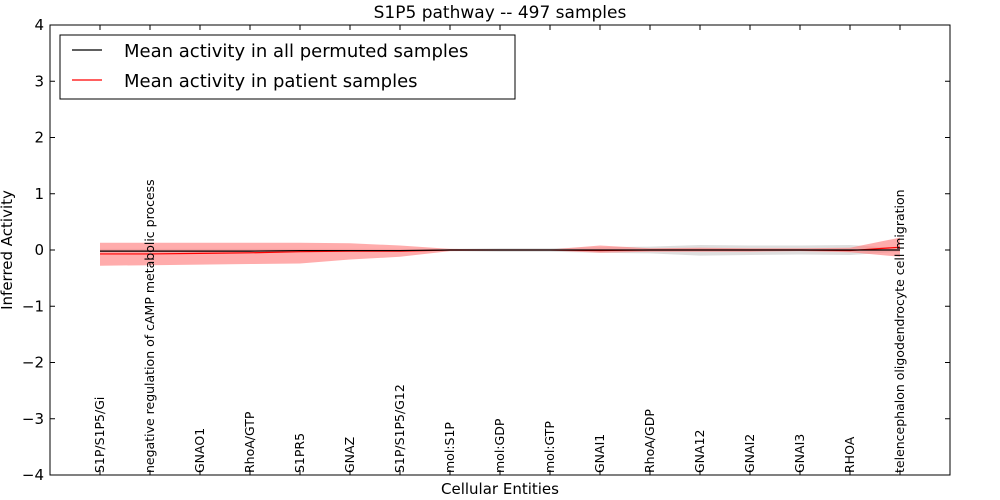 The height and width of the screenshot is (500, 1000). I want to click on y-tick-label: 0, so click(39, 250).